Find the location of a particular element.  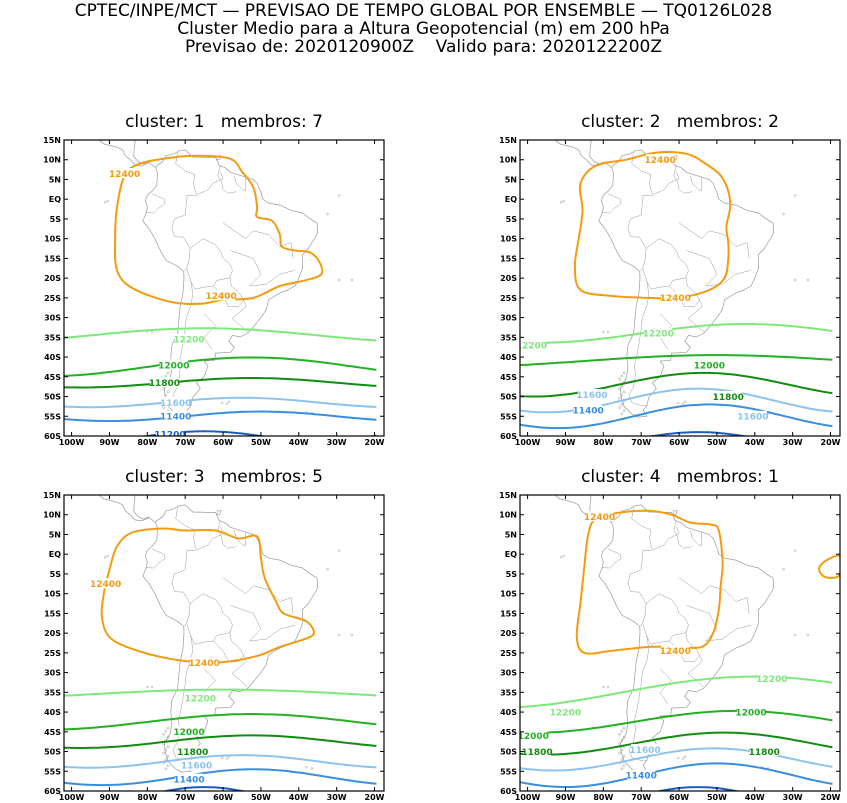

lon-tick-label: 50W is located at coordinates (717, 442).